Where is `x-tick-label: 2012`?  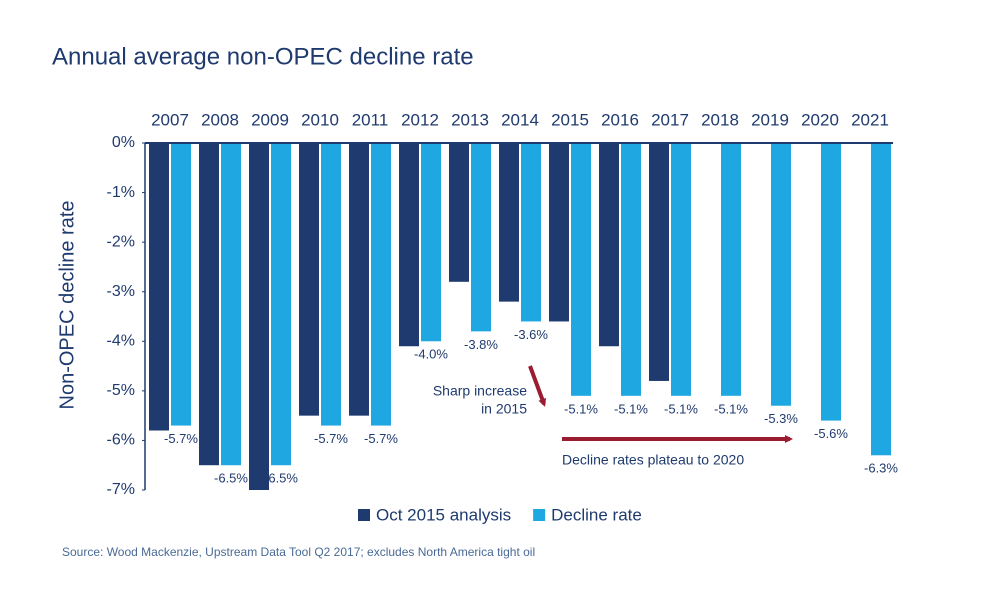 x-tick-label: 2012 is located at coordinates (420, 119).